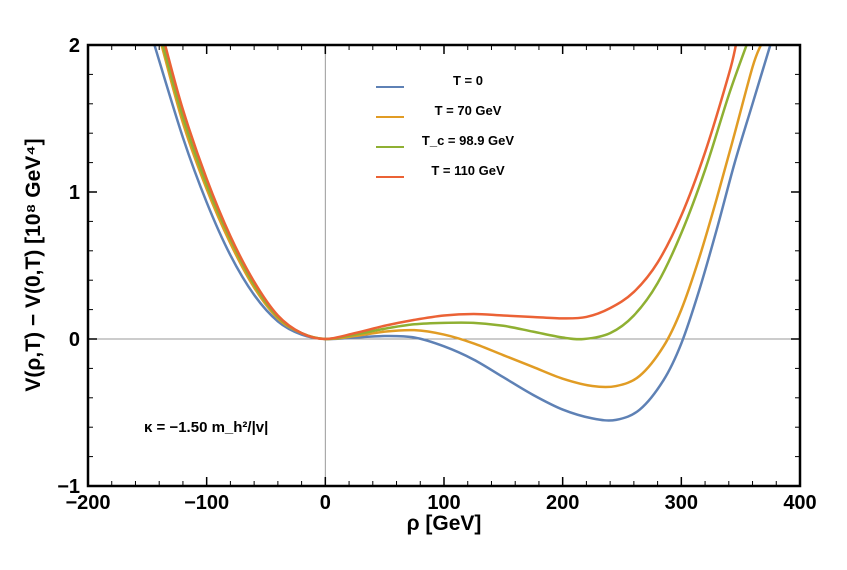 This screenshot has width=847, height=570. I want to click on y-tick-label: 0, so click(74, 340).